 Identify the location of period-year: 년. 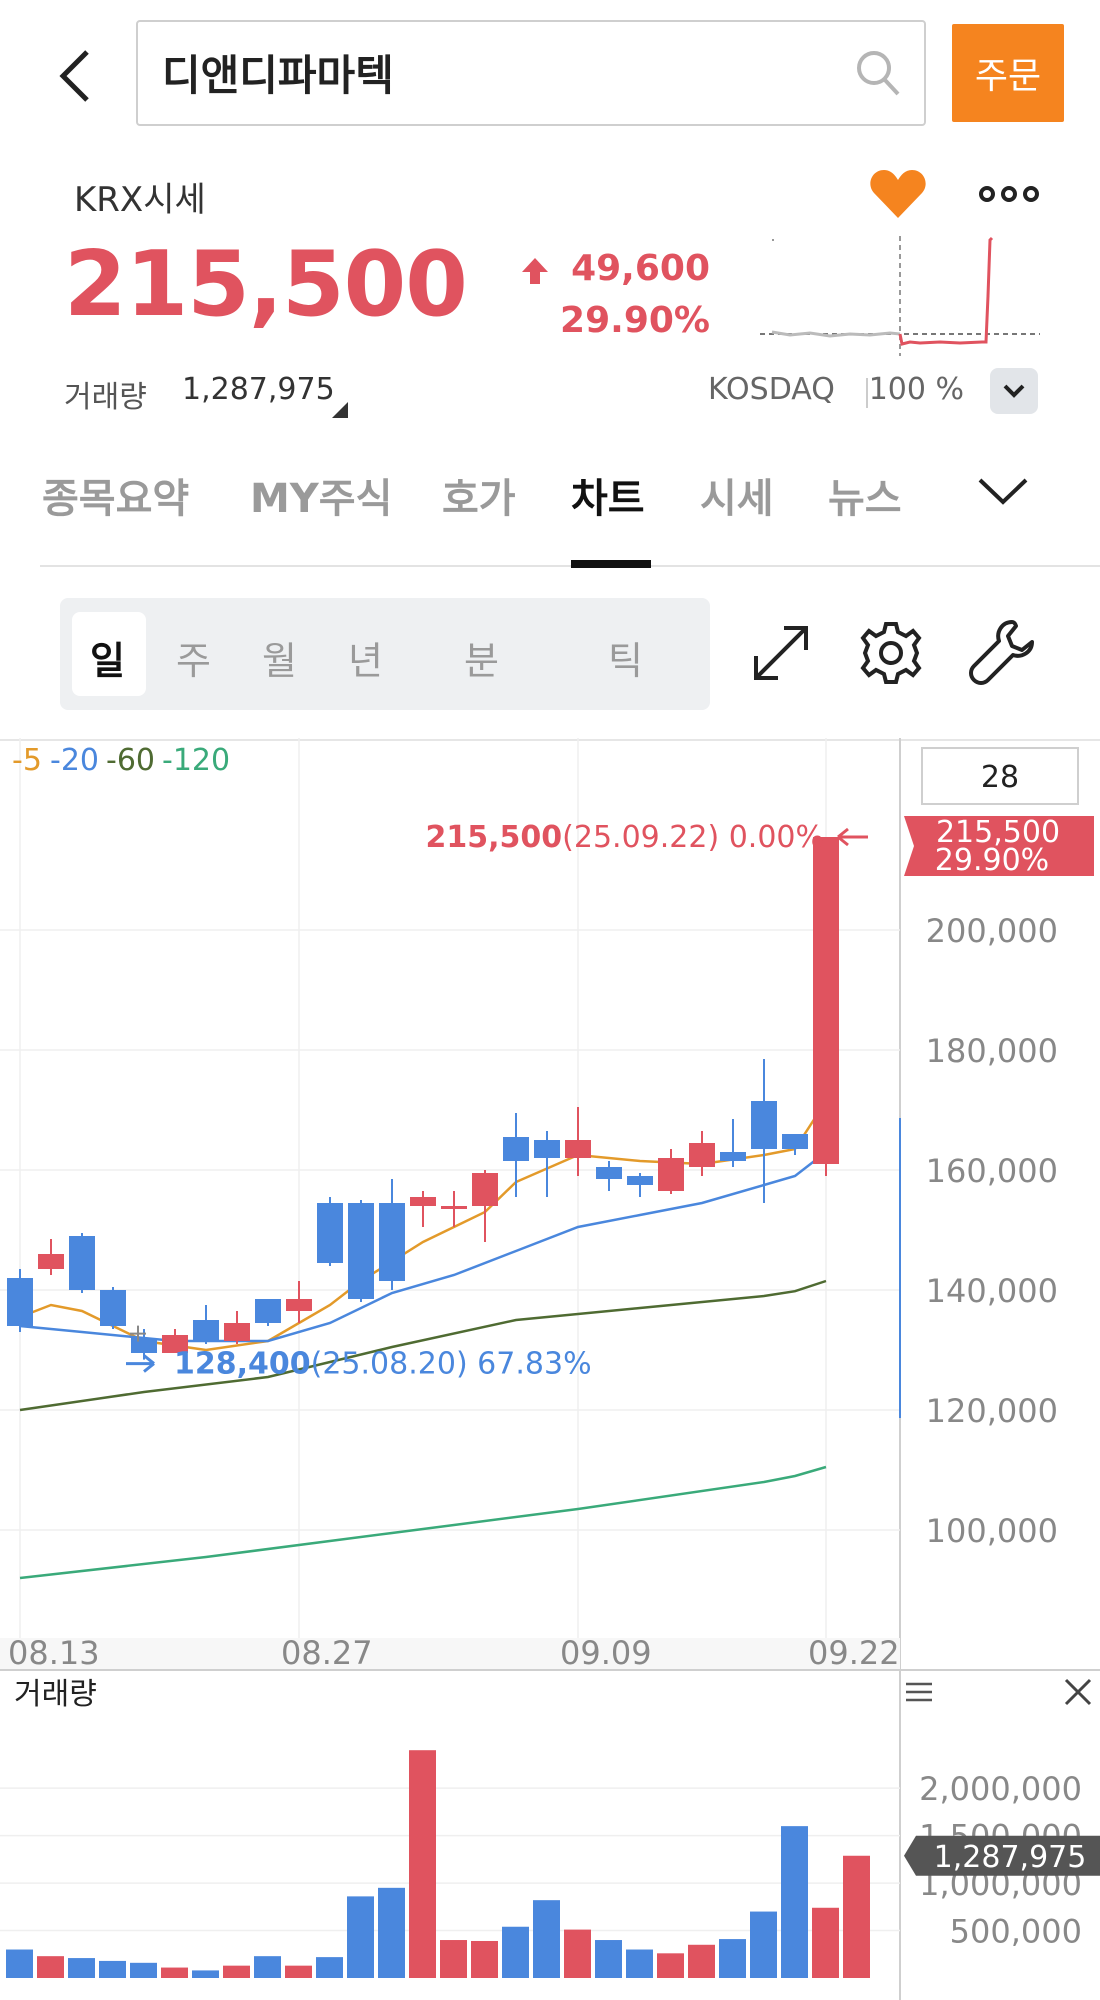
(365, 661).